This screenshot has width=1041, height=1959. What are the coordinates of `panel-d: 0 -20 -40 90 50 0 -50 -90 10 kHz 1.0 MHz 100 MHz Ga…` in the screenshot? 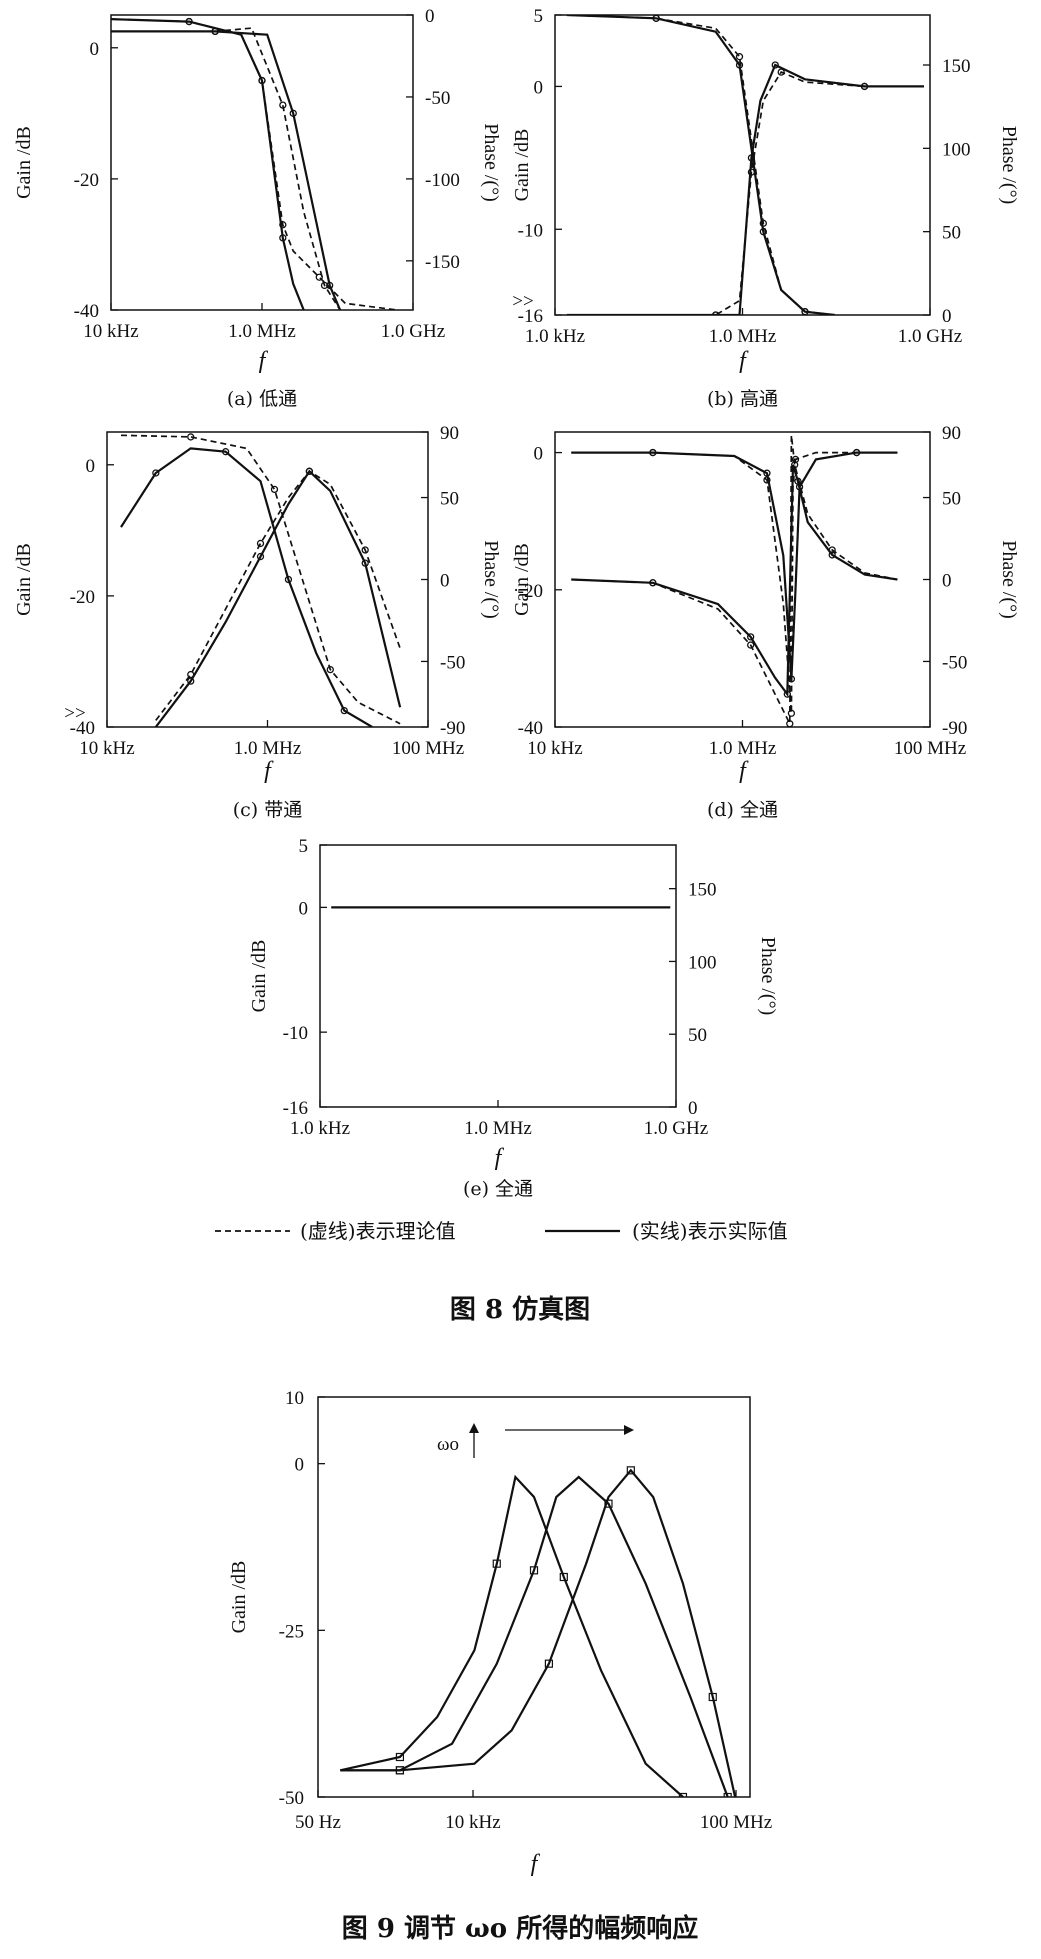 It's located at (765, 622).